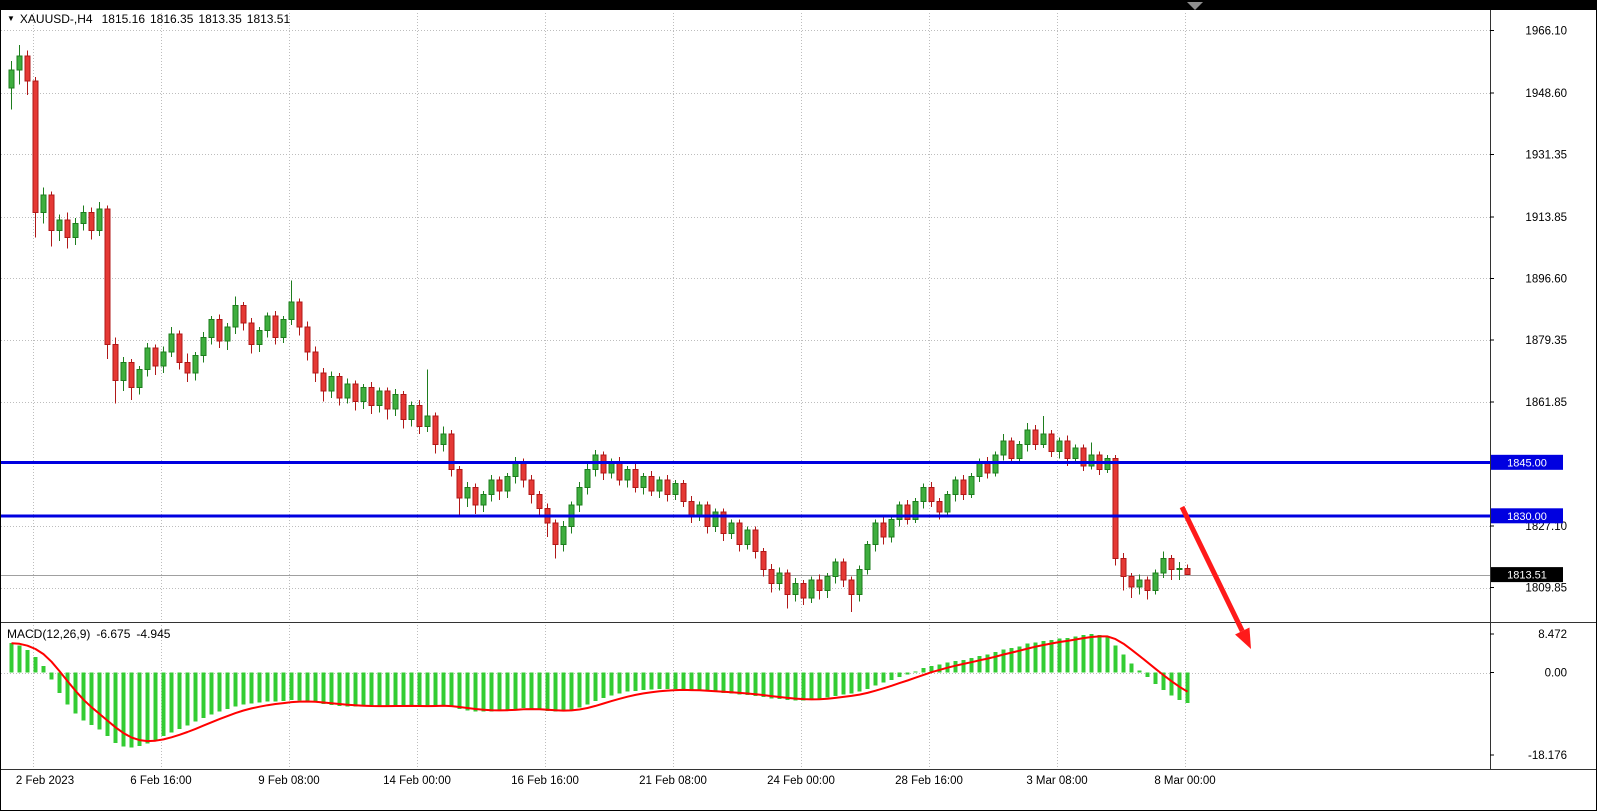 The width and height of the screenshot is (1597, 811). Describe the element at coordinates (1546, 31) in the screenshot. I see `svg-text: 1966.10` at that location.